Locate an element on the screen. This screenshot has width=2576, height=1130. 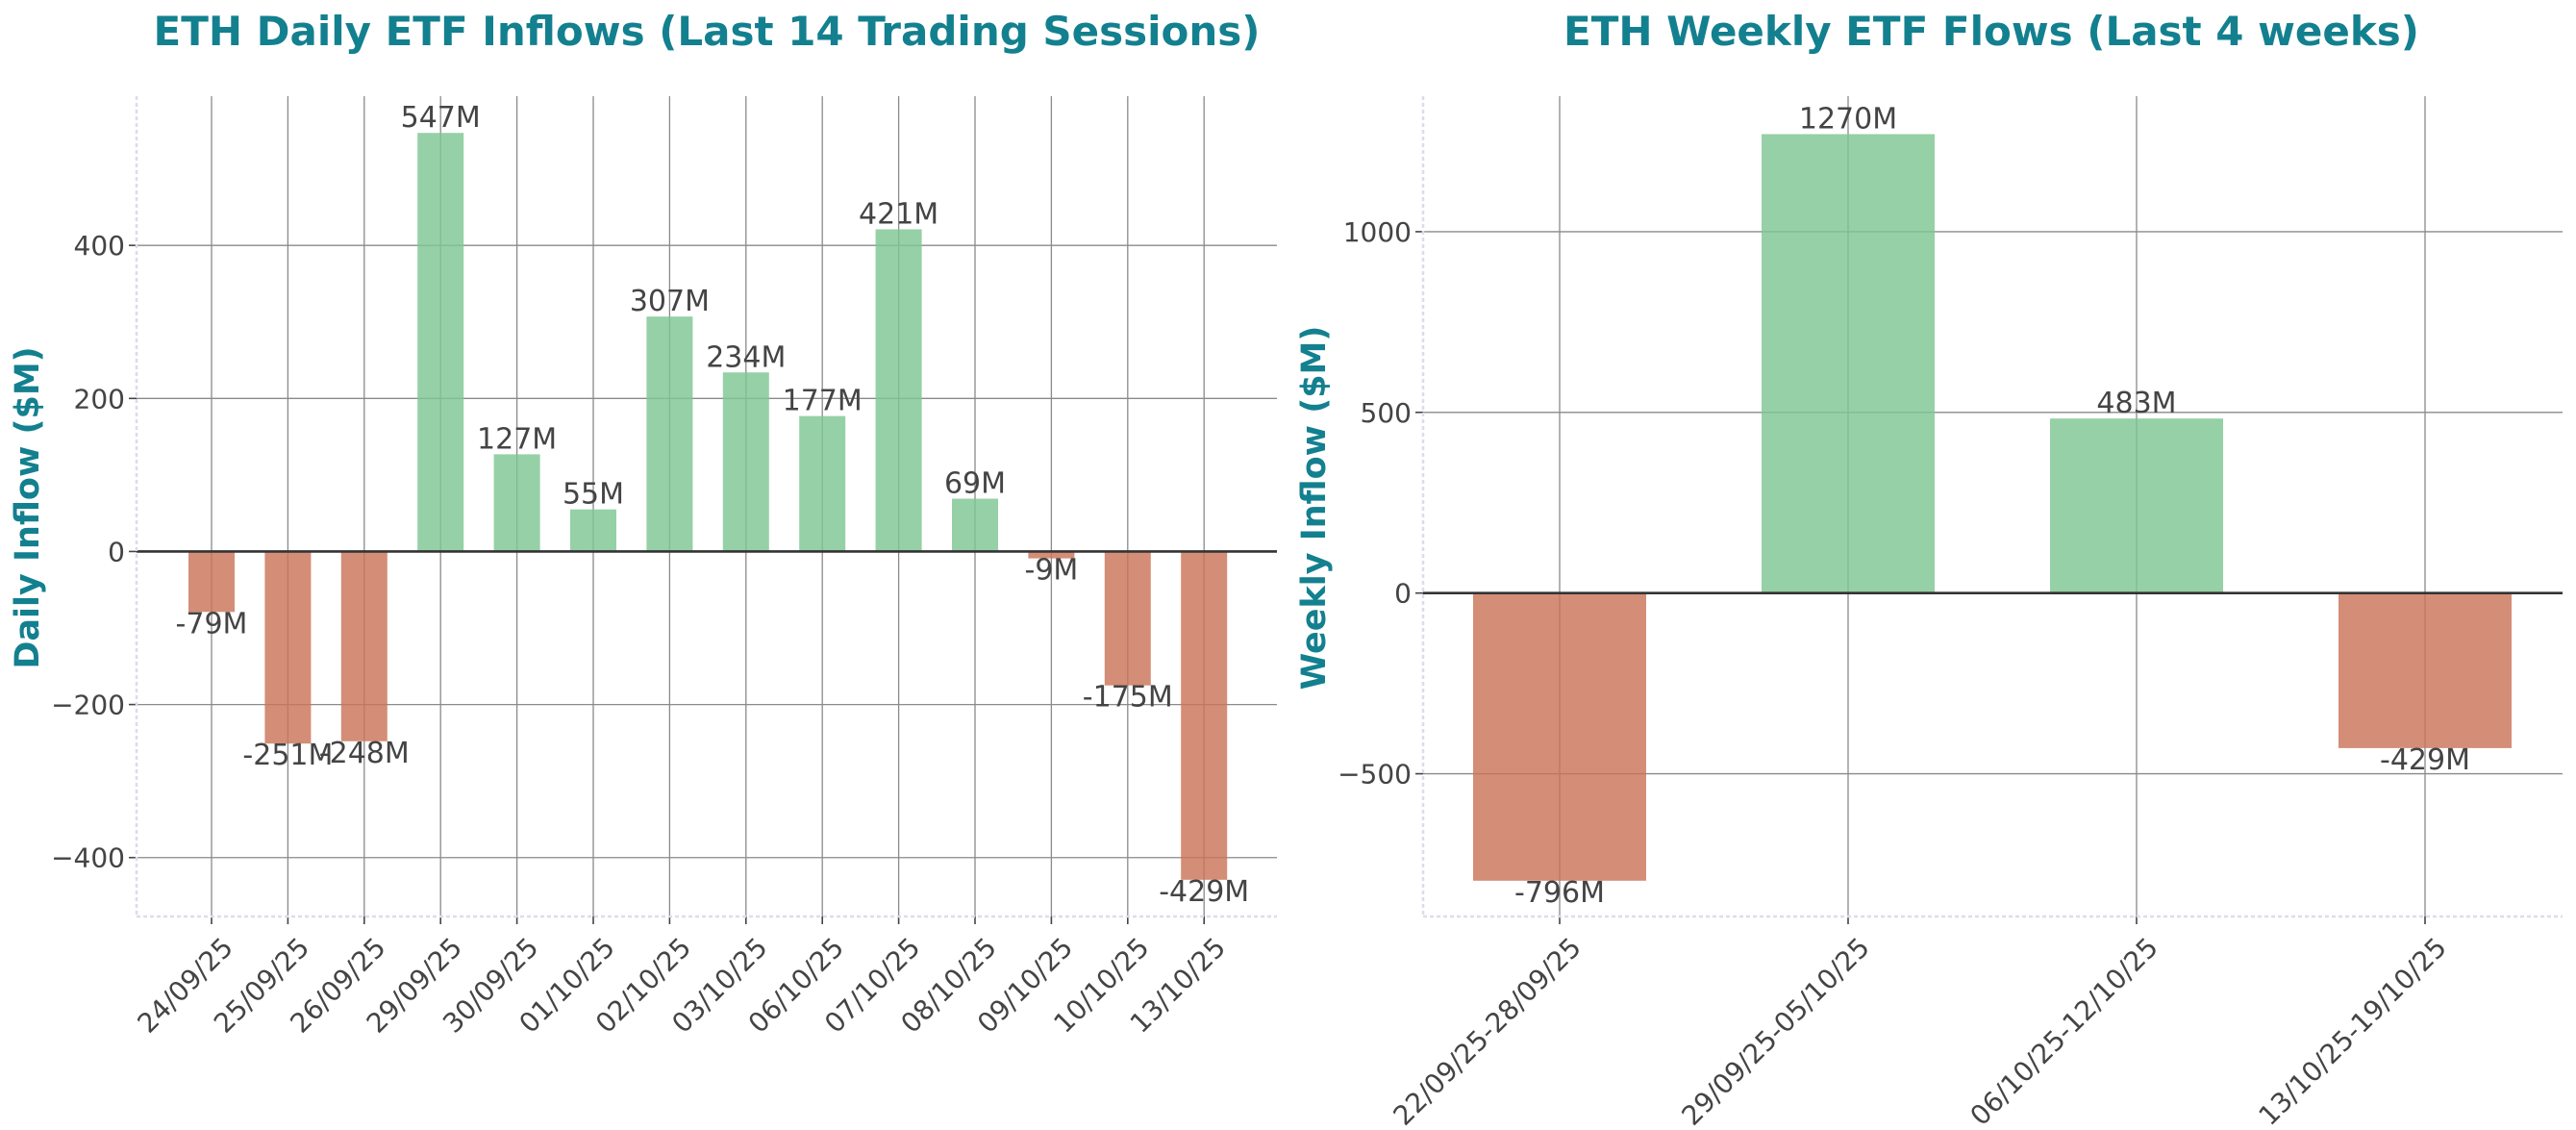
y-tick-label: 1000 is located at coordinates (1377, 232).